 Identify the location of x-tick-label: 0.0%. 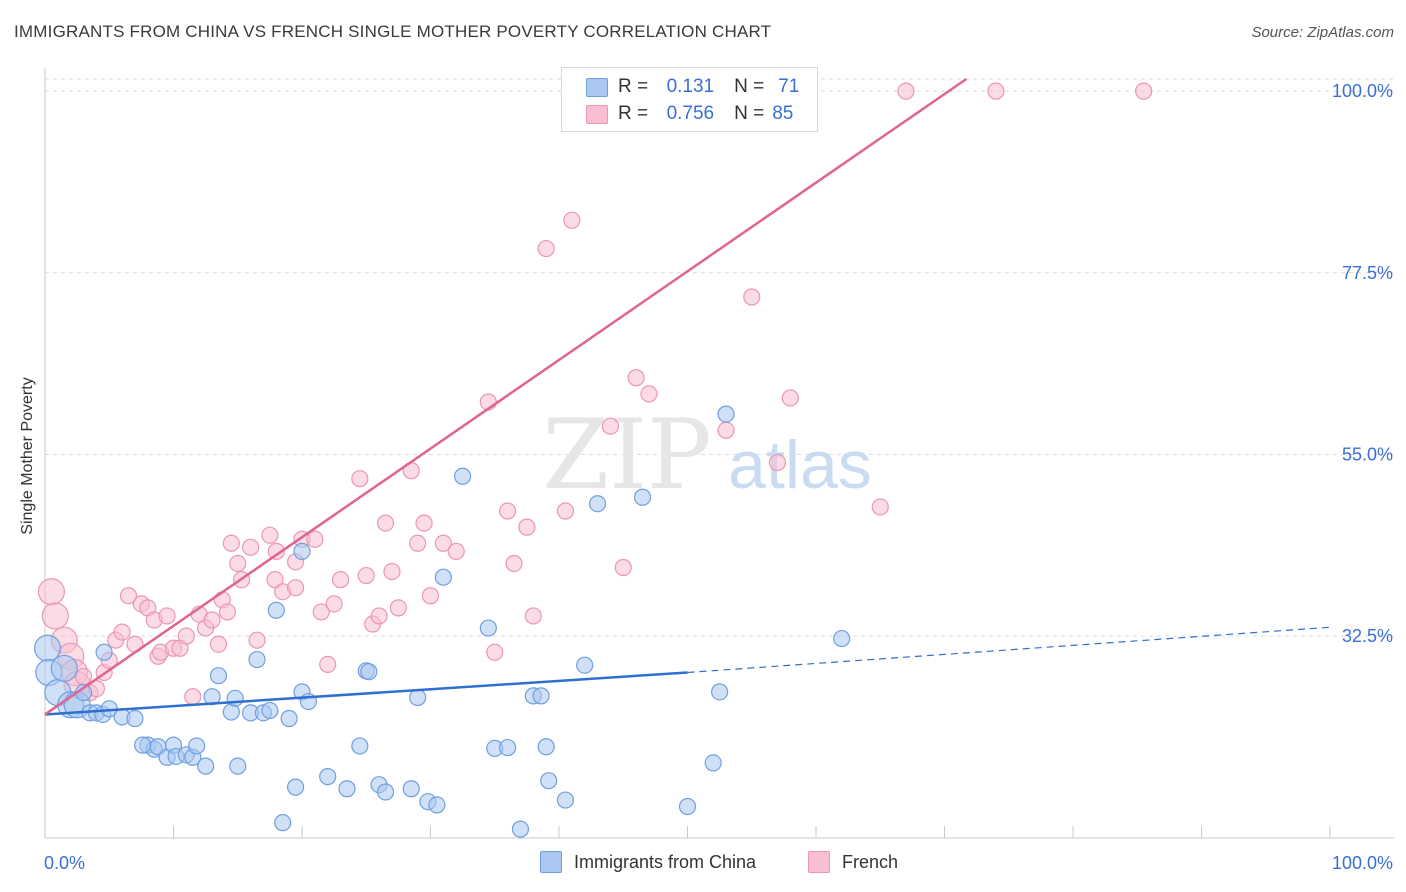
(64, 863).